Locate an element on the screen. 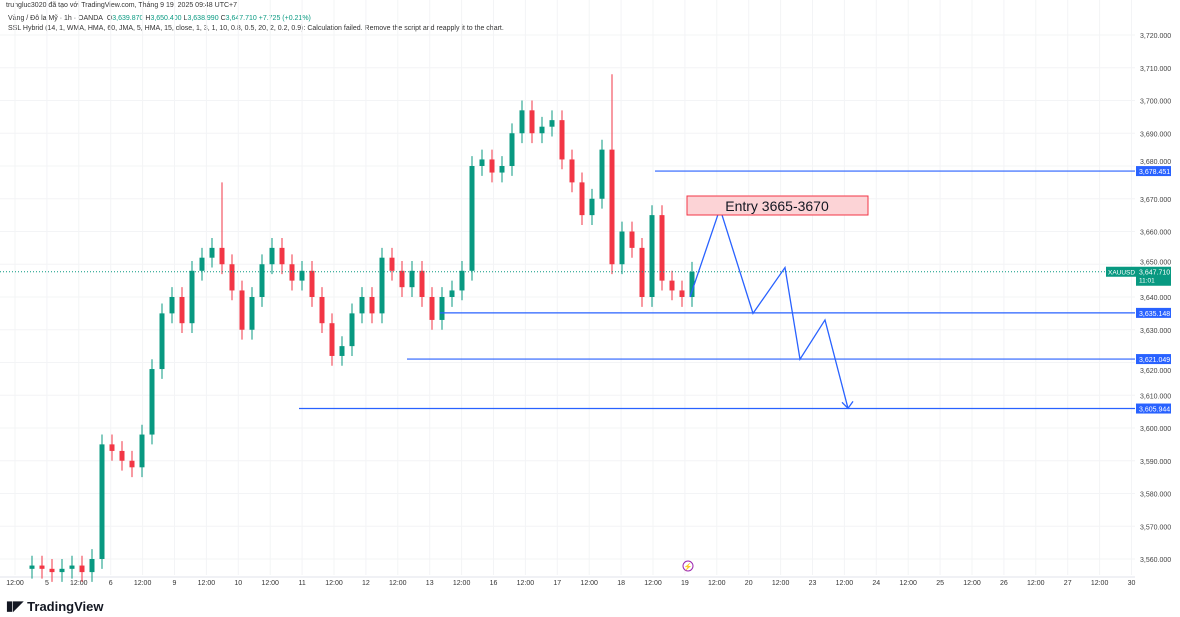 This screenshot has width=1180, height=617. x-tick-label: 23 is located at coordinates (813, 583).